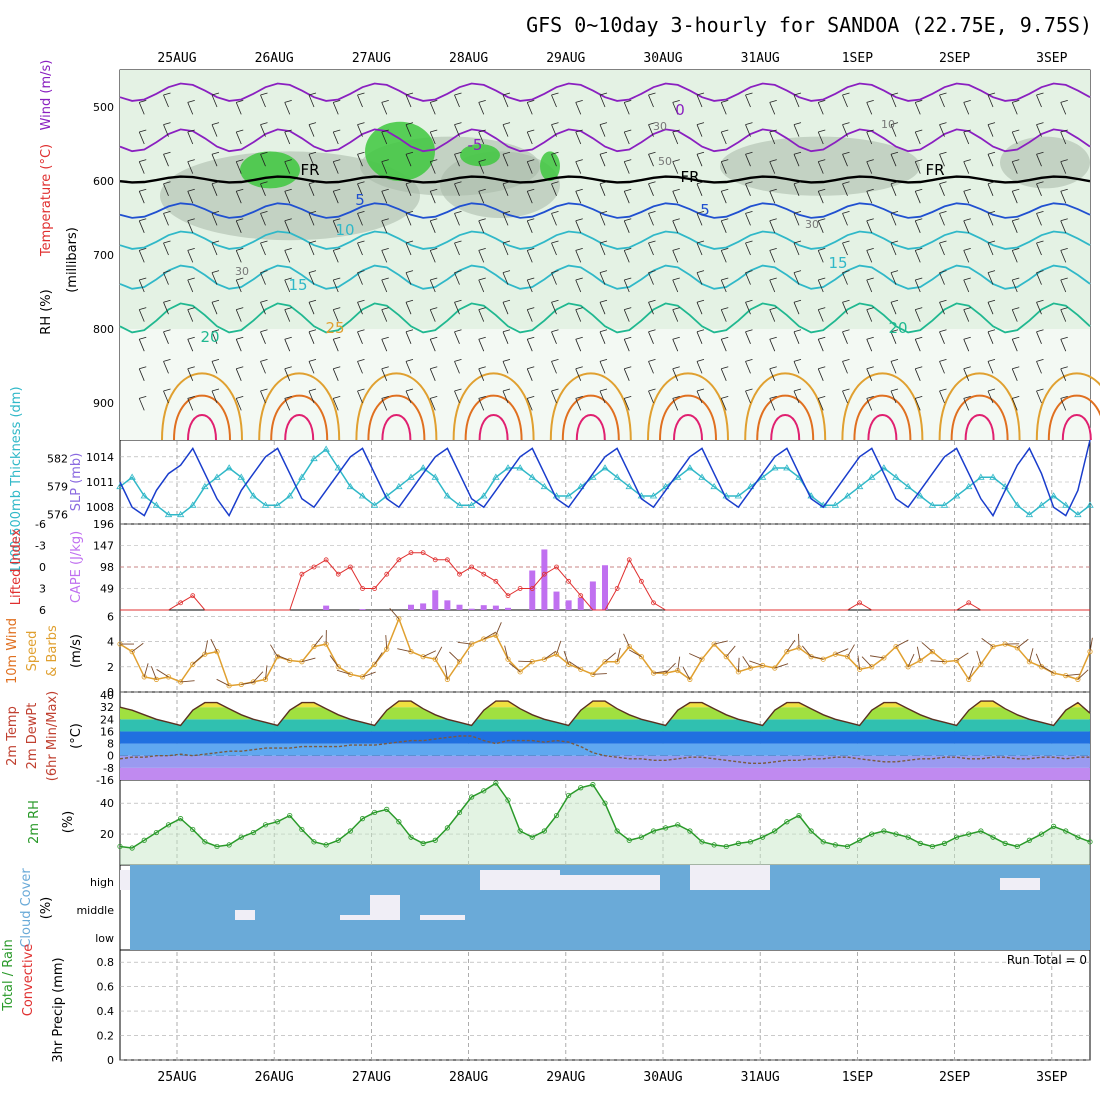 This screenshot has width=1100, height=1100. What do you see at coordinates (110, 744) in the screenshot?
I see `temp-tick: 8` at bounding box center [110, 744].